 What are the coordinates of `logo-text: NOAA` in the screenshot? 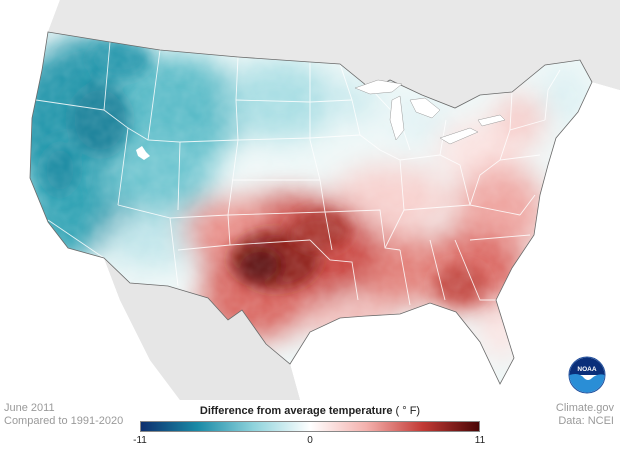 It's located at (586, 369).